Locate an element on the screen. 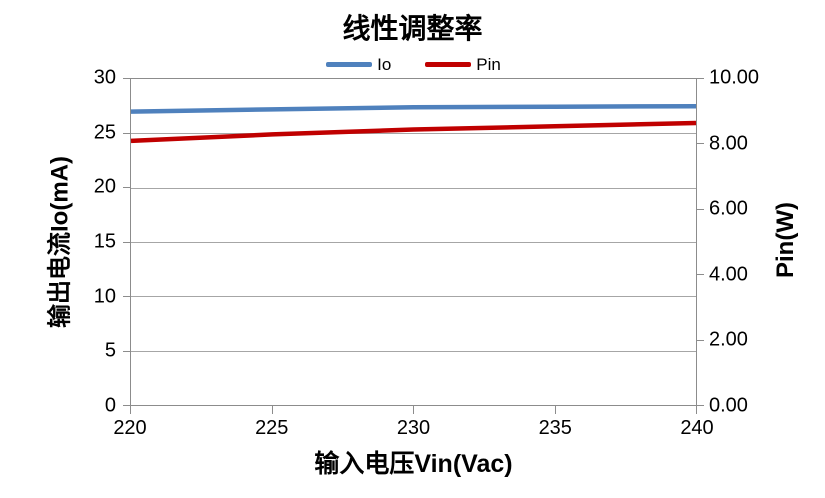  x-tick-label: 240 is located at coordinates (697, 428).